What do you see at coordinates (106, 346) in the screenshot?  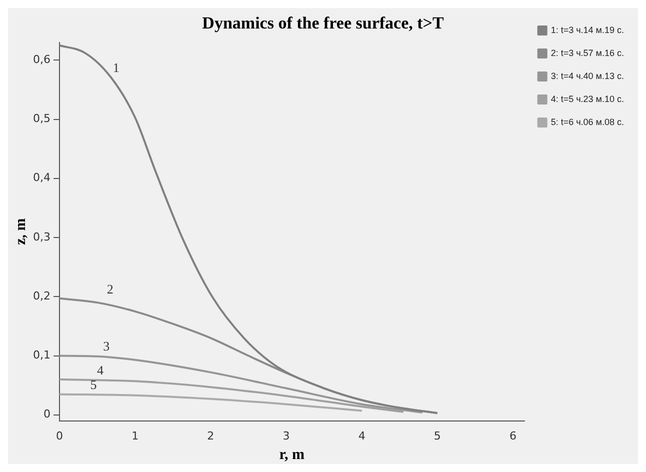 I see `annotation: 3` at bounding box center [106, 346].